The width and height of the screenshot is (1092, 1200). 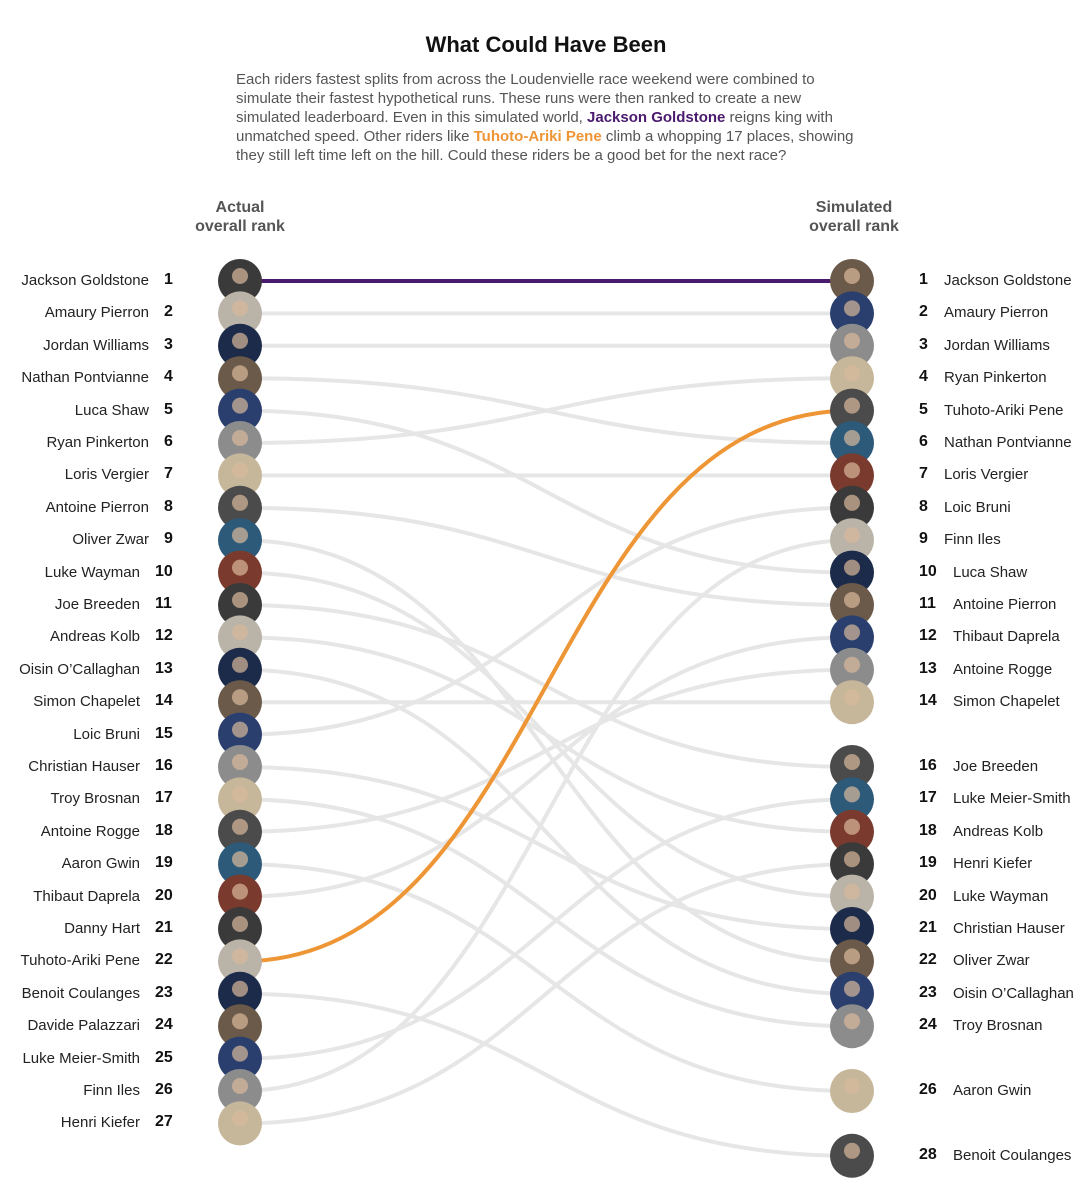 What do you see at coordinates (80, 961) in the screenshot?
I see `actual-rider-name: Tuhoto-Ariki Pene` at bounding box center [80, 961].